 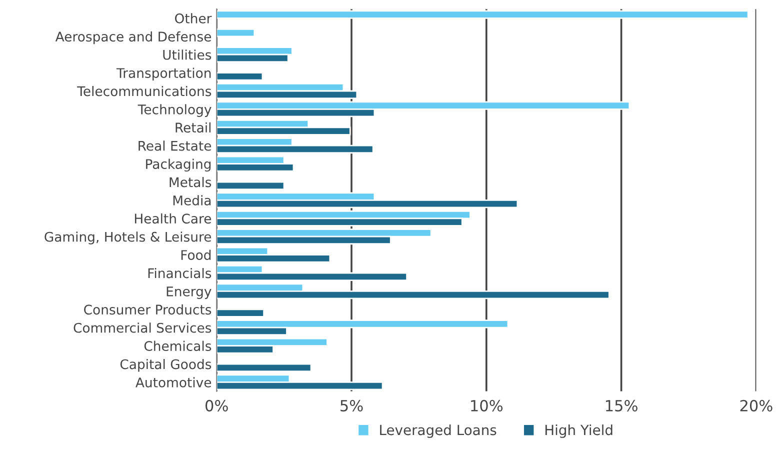 What do you see at coordinates (143, 327) in the screenshot?
I see `y-tick-label: Commercial Services` at bounding box center [143, 327].